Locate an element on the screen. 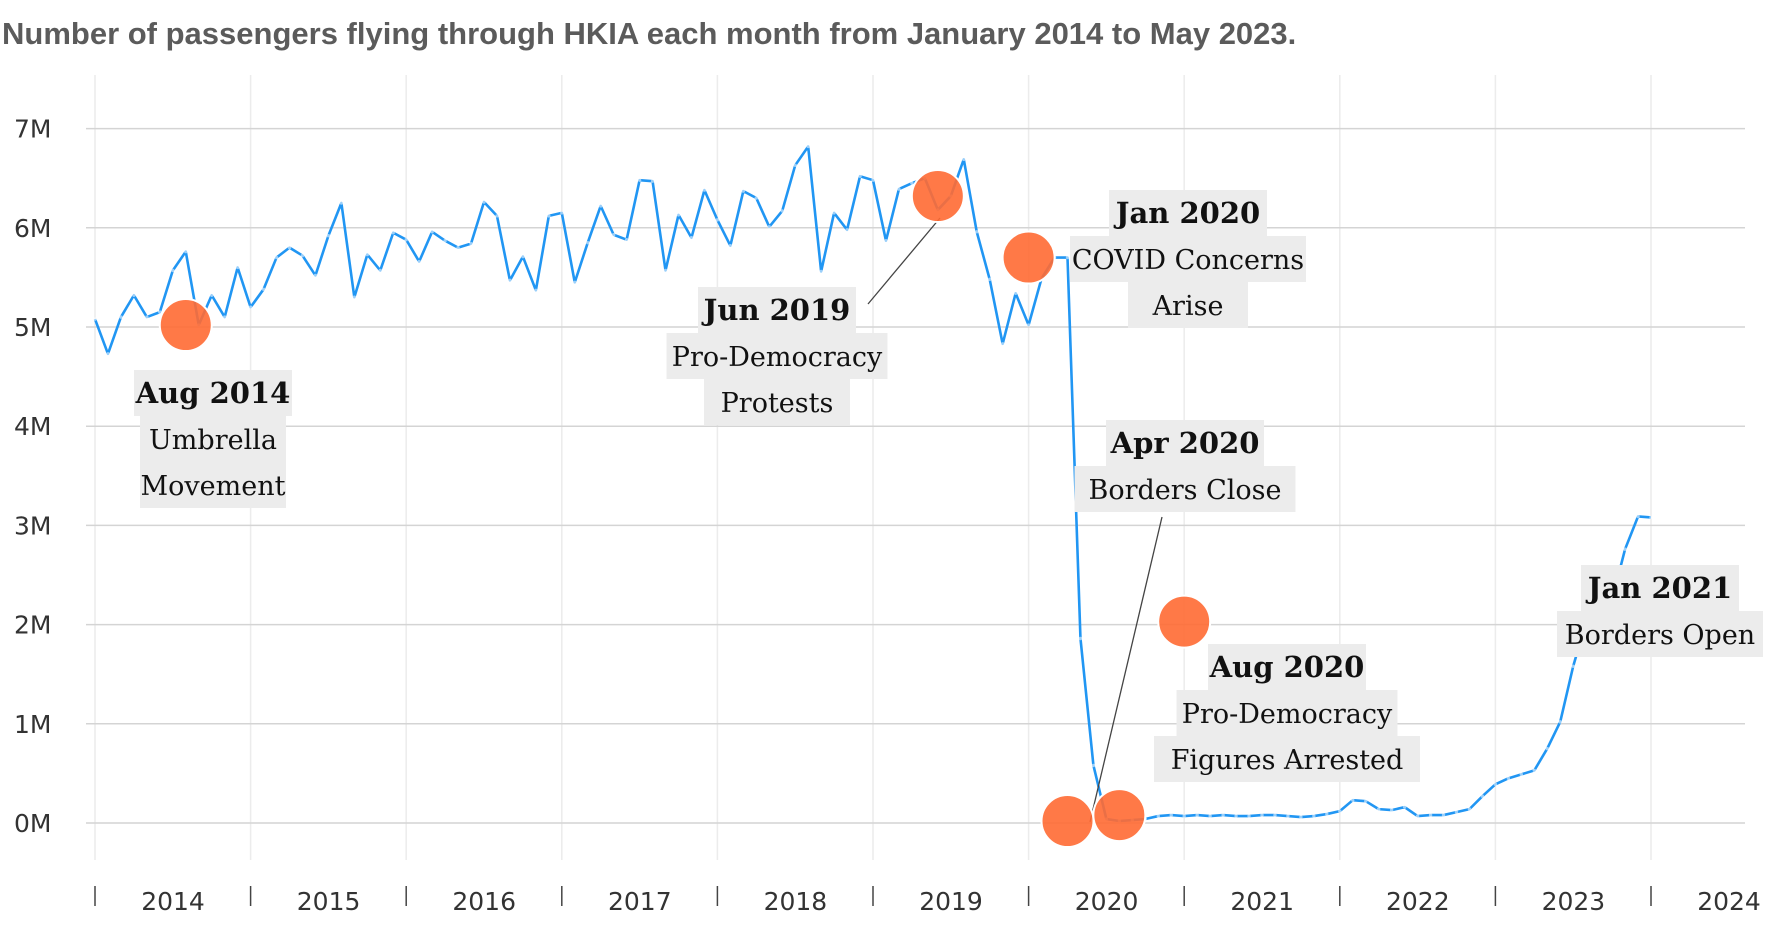 This screenshot has width=1776, height=932. y-axis-labels: 0M 1M 2M 3M 4M 5M 6M 7M is located at coordinates (32, 476).